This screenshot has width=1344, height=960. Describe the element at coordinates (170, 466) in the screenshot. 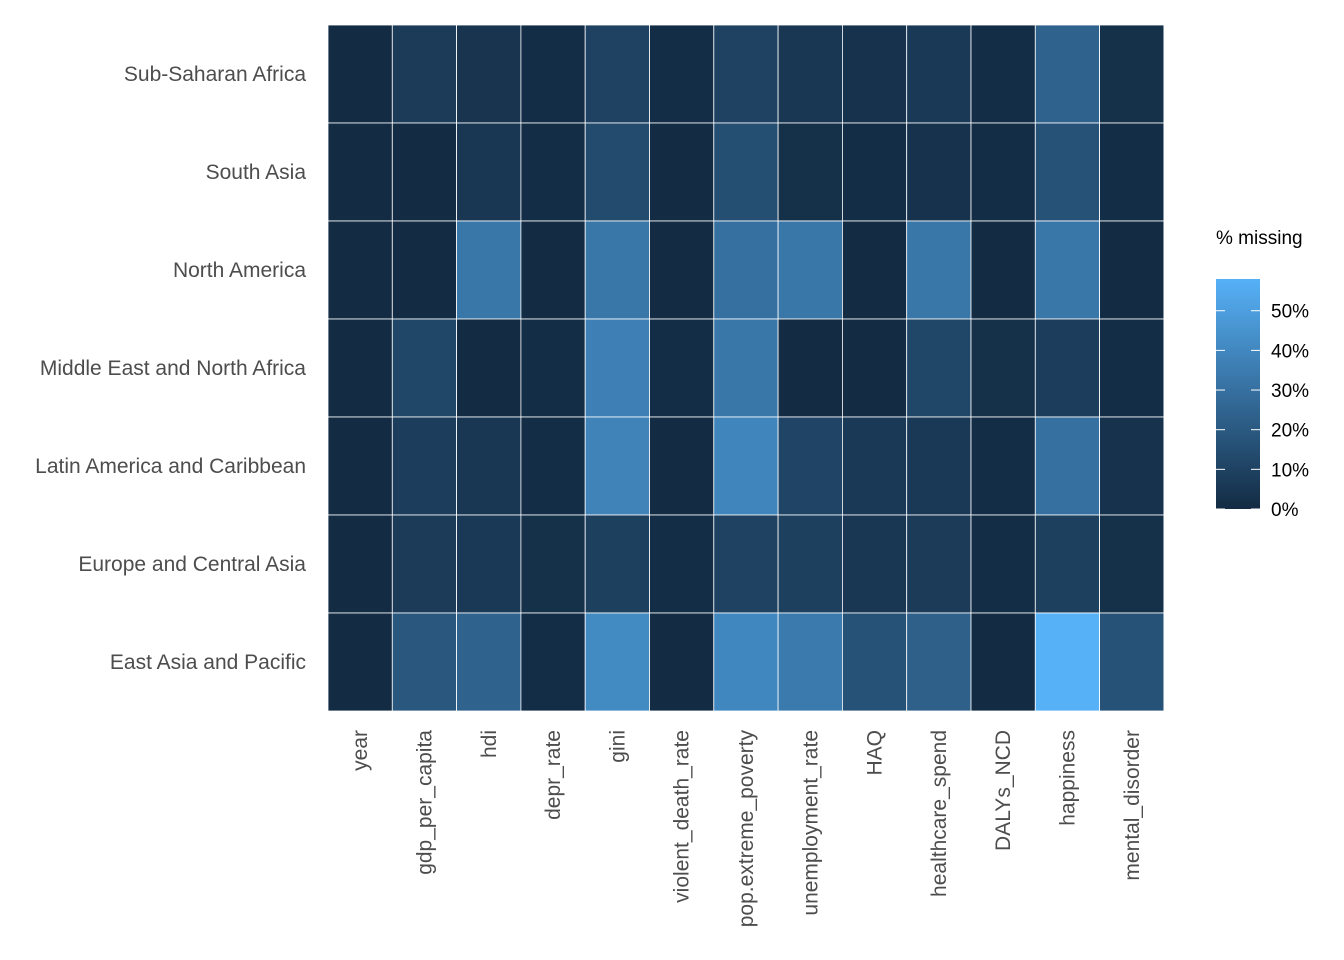

I see `y-tick-label: Latin America and Caribbean` at that location.